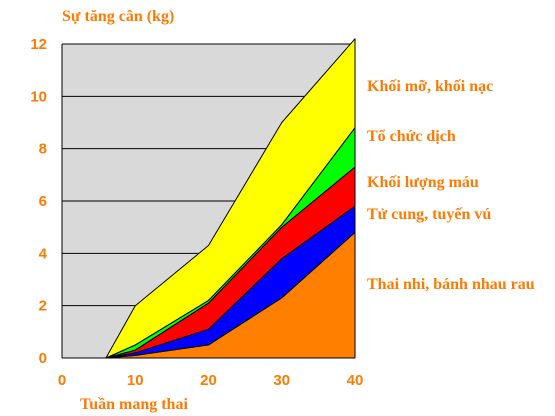 This screenshot has width=555, height=416. I want to click on y-axis-label: Sự tăng cân (kg), so click(118, 16).